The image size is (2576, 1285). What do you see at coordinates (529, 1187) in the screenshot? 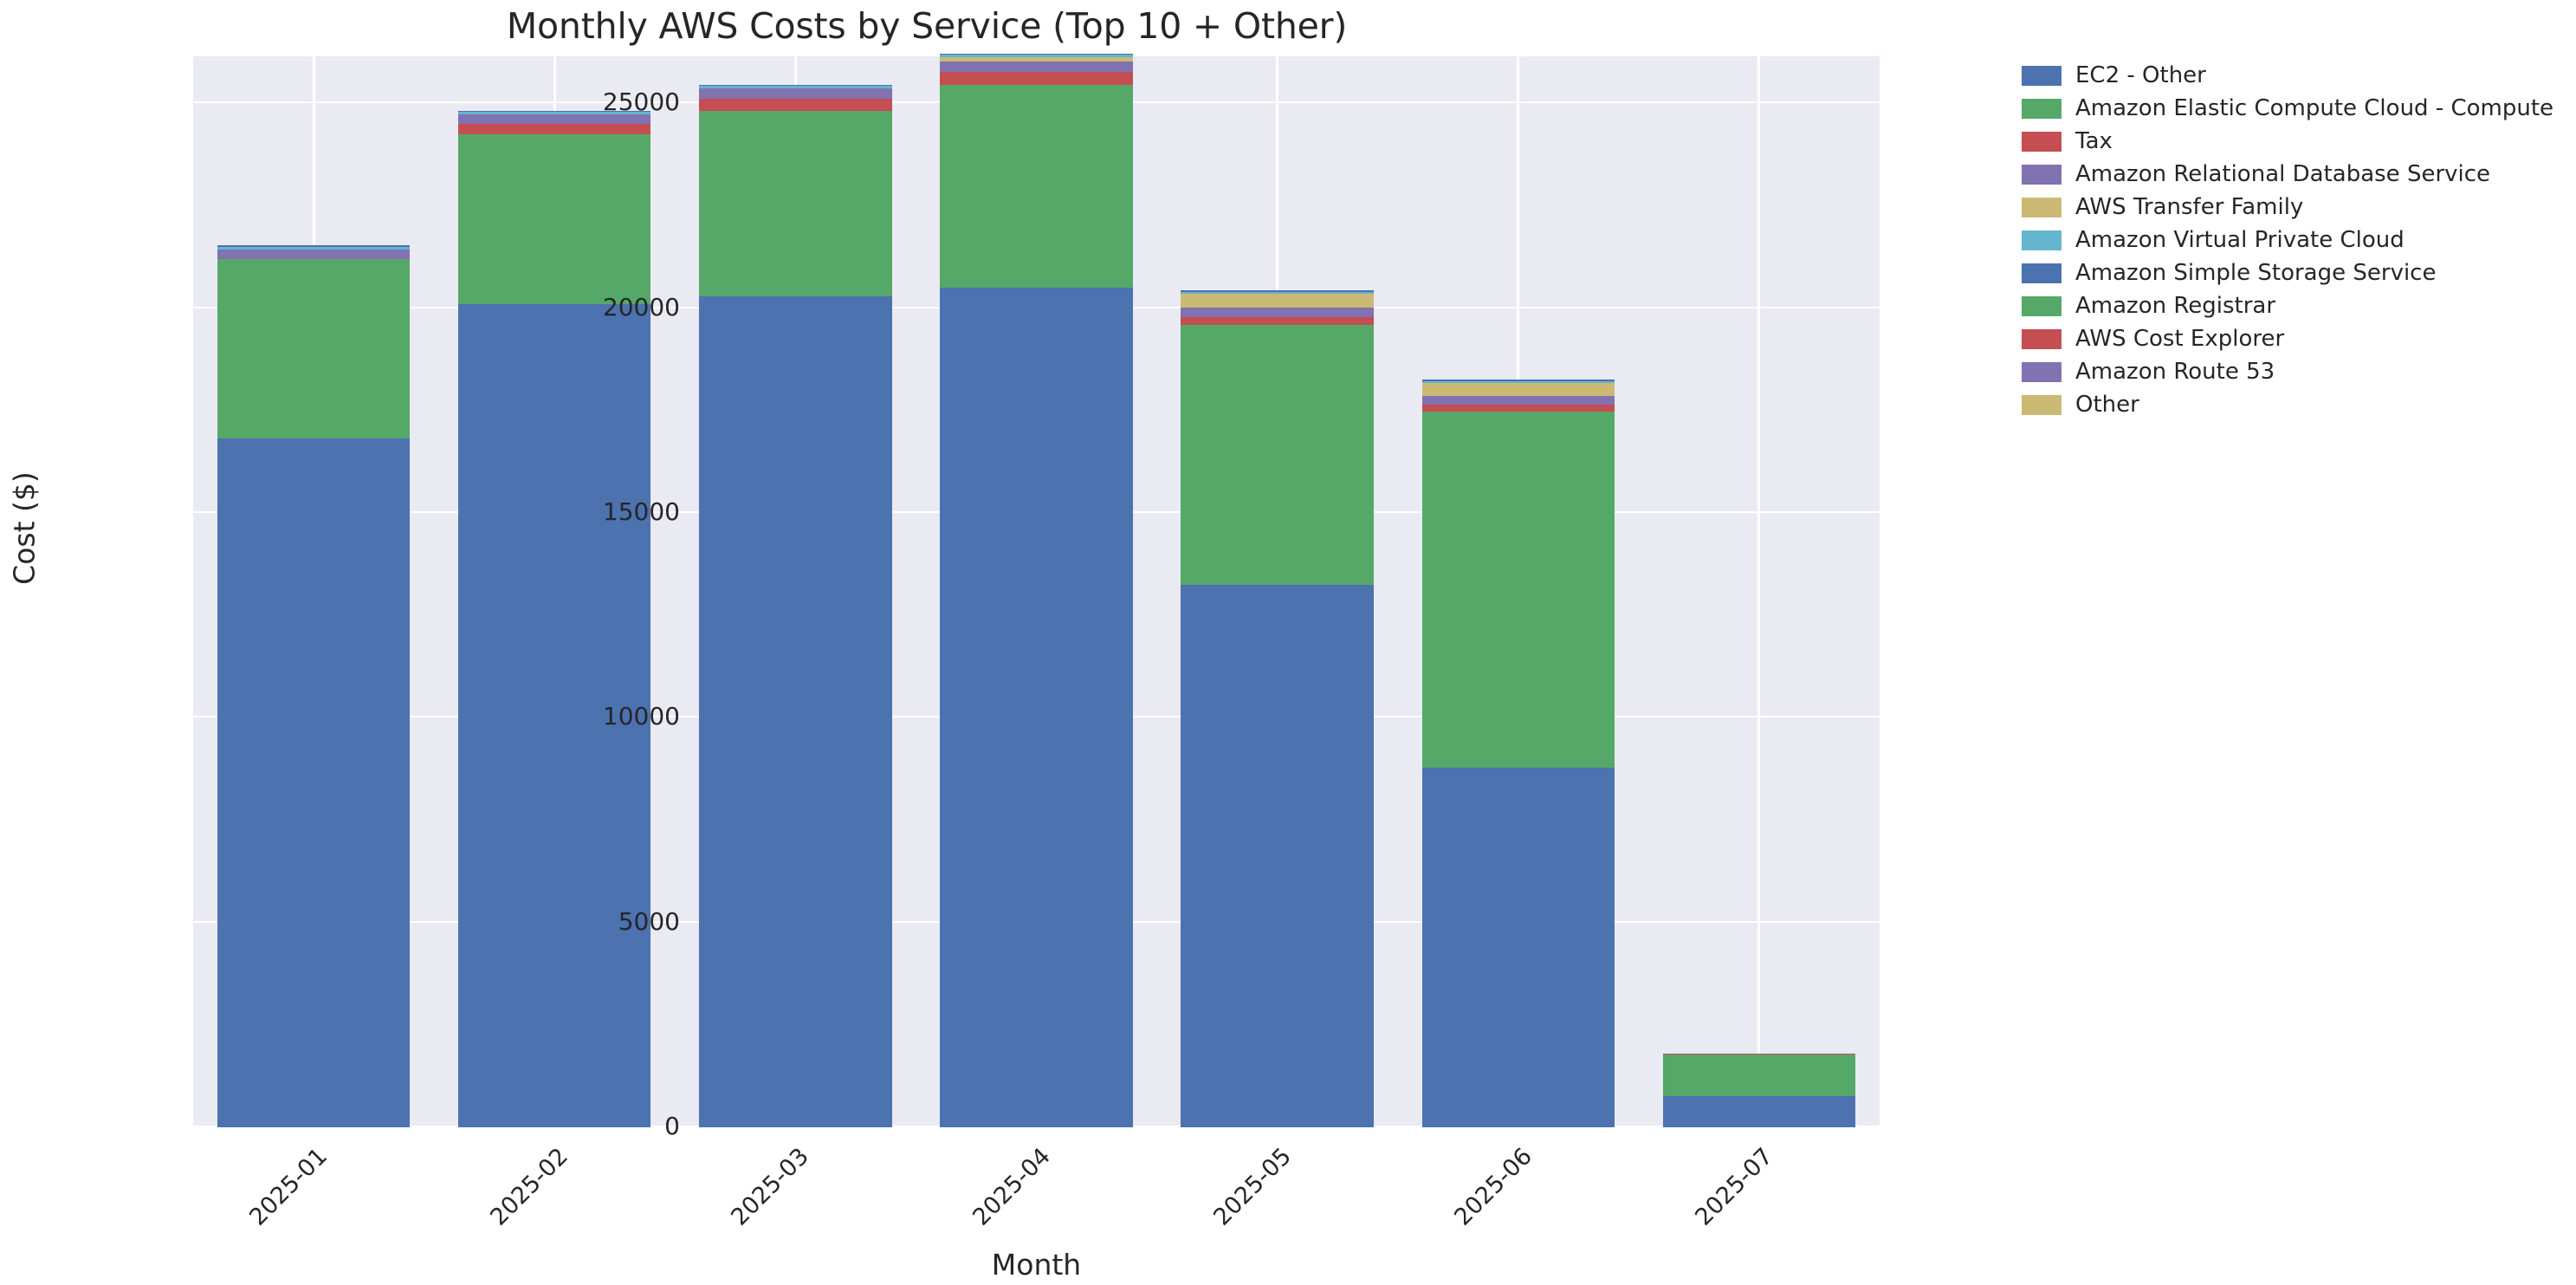
I see `x-tick-label: 2025-02` at bounding box center [529, 1187].